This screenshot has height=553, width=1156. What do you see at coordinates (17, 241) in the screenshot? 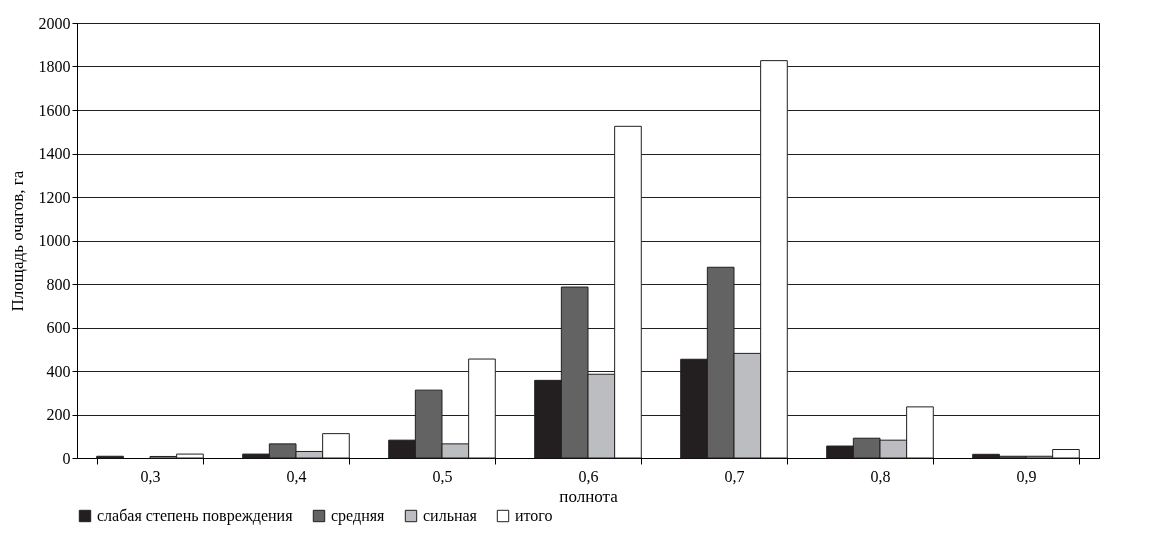
I see `y-axis-title: Площадь очагов, га` at bounding box center [17, 241].